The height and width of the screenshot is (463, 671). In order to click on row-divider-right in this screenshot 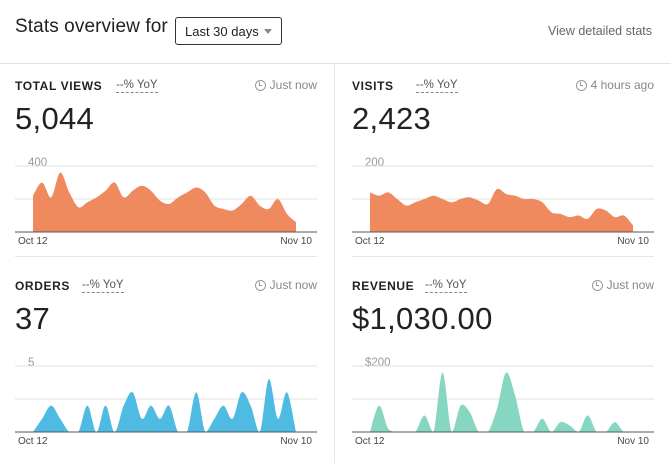, I will do `click(503, 256)`.